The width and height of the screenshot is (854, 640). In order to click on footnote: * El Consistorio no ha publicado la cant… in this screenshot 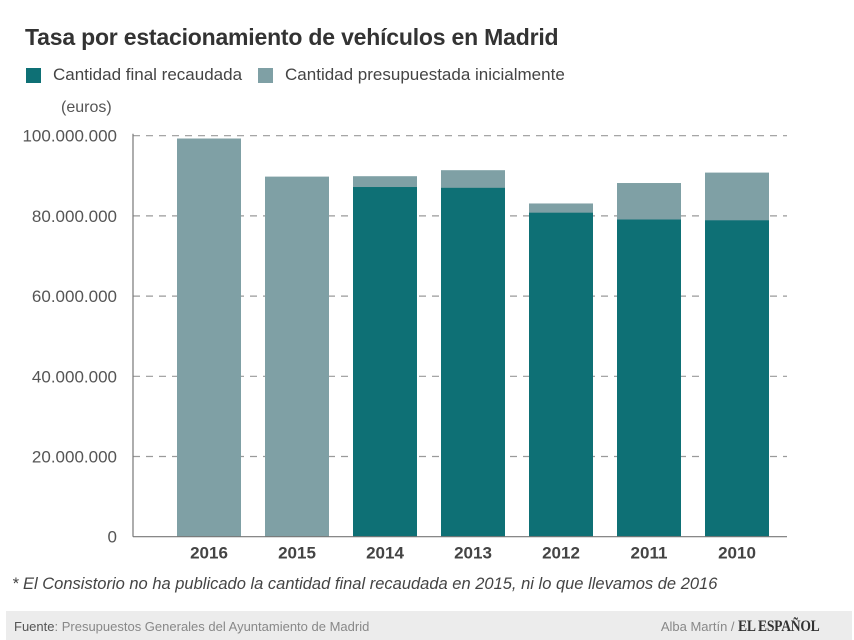, I will do `click(365, 584)`.